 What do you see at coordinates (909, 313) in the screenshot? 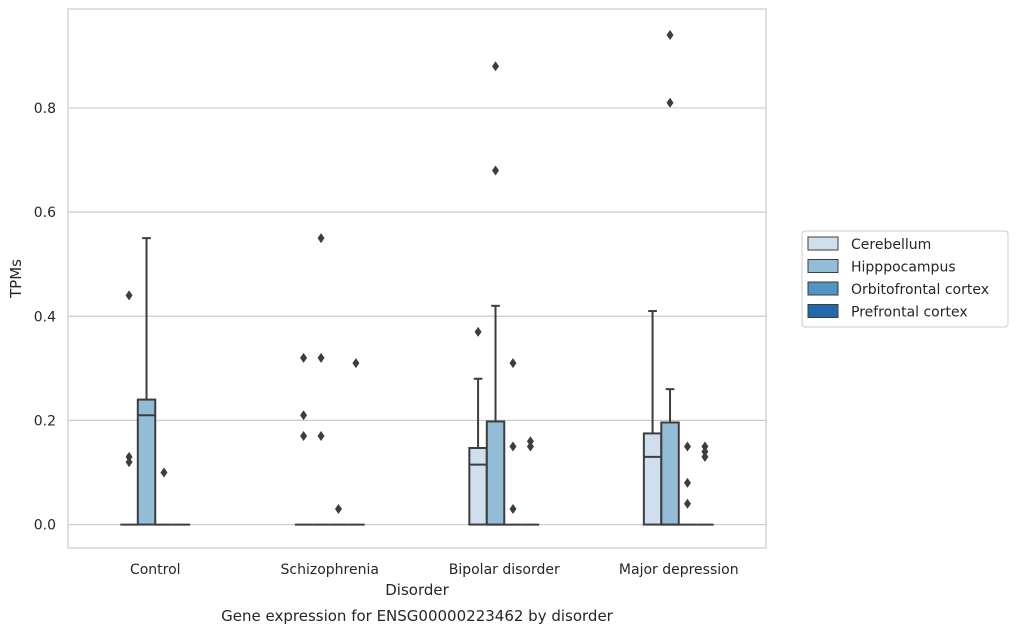
I see `legend-label: Prefrontal cortex` at bounding box center [909, 313].